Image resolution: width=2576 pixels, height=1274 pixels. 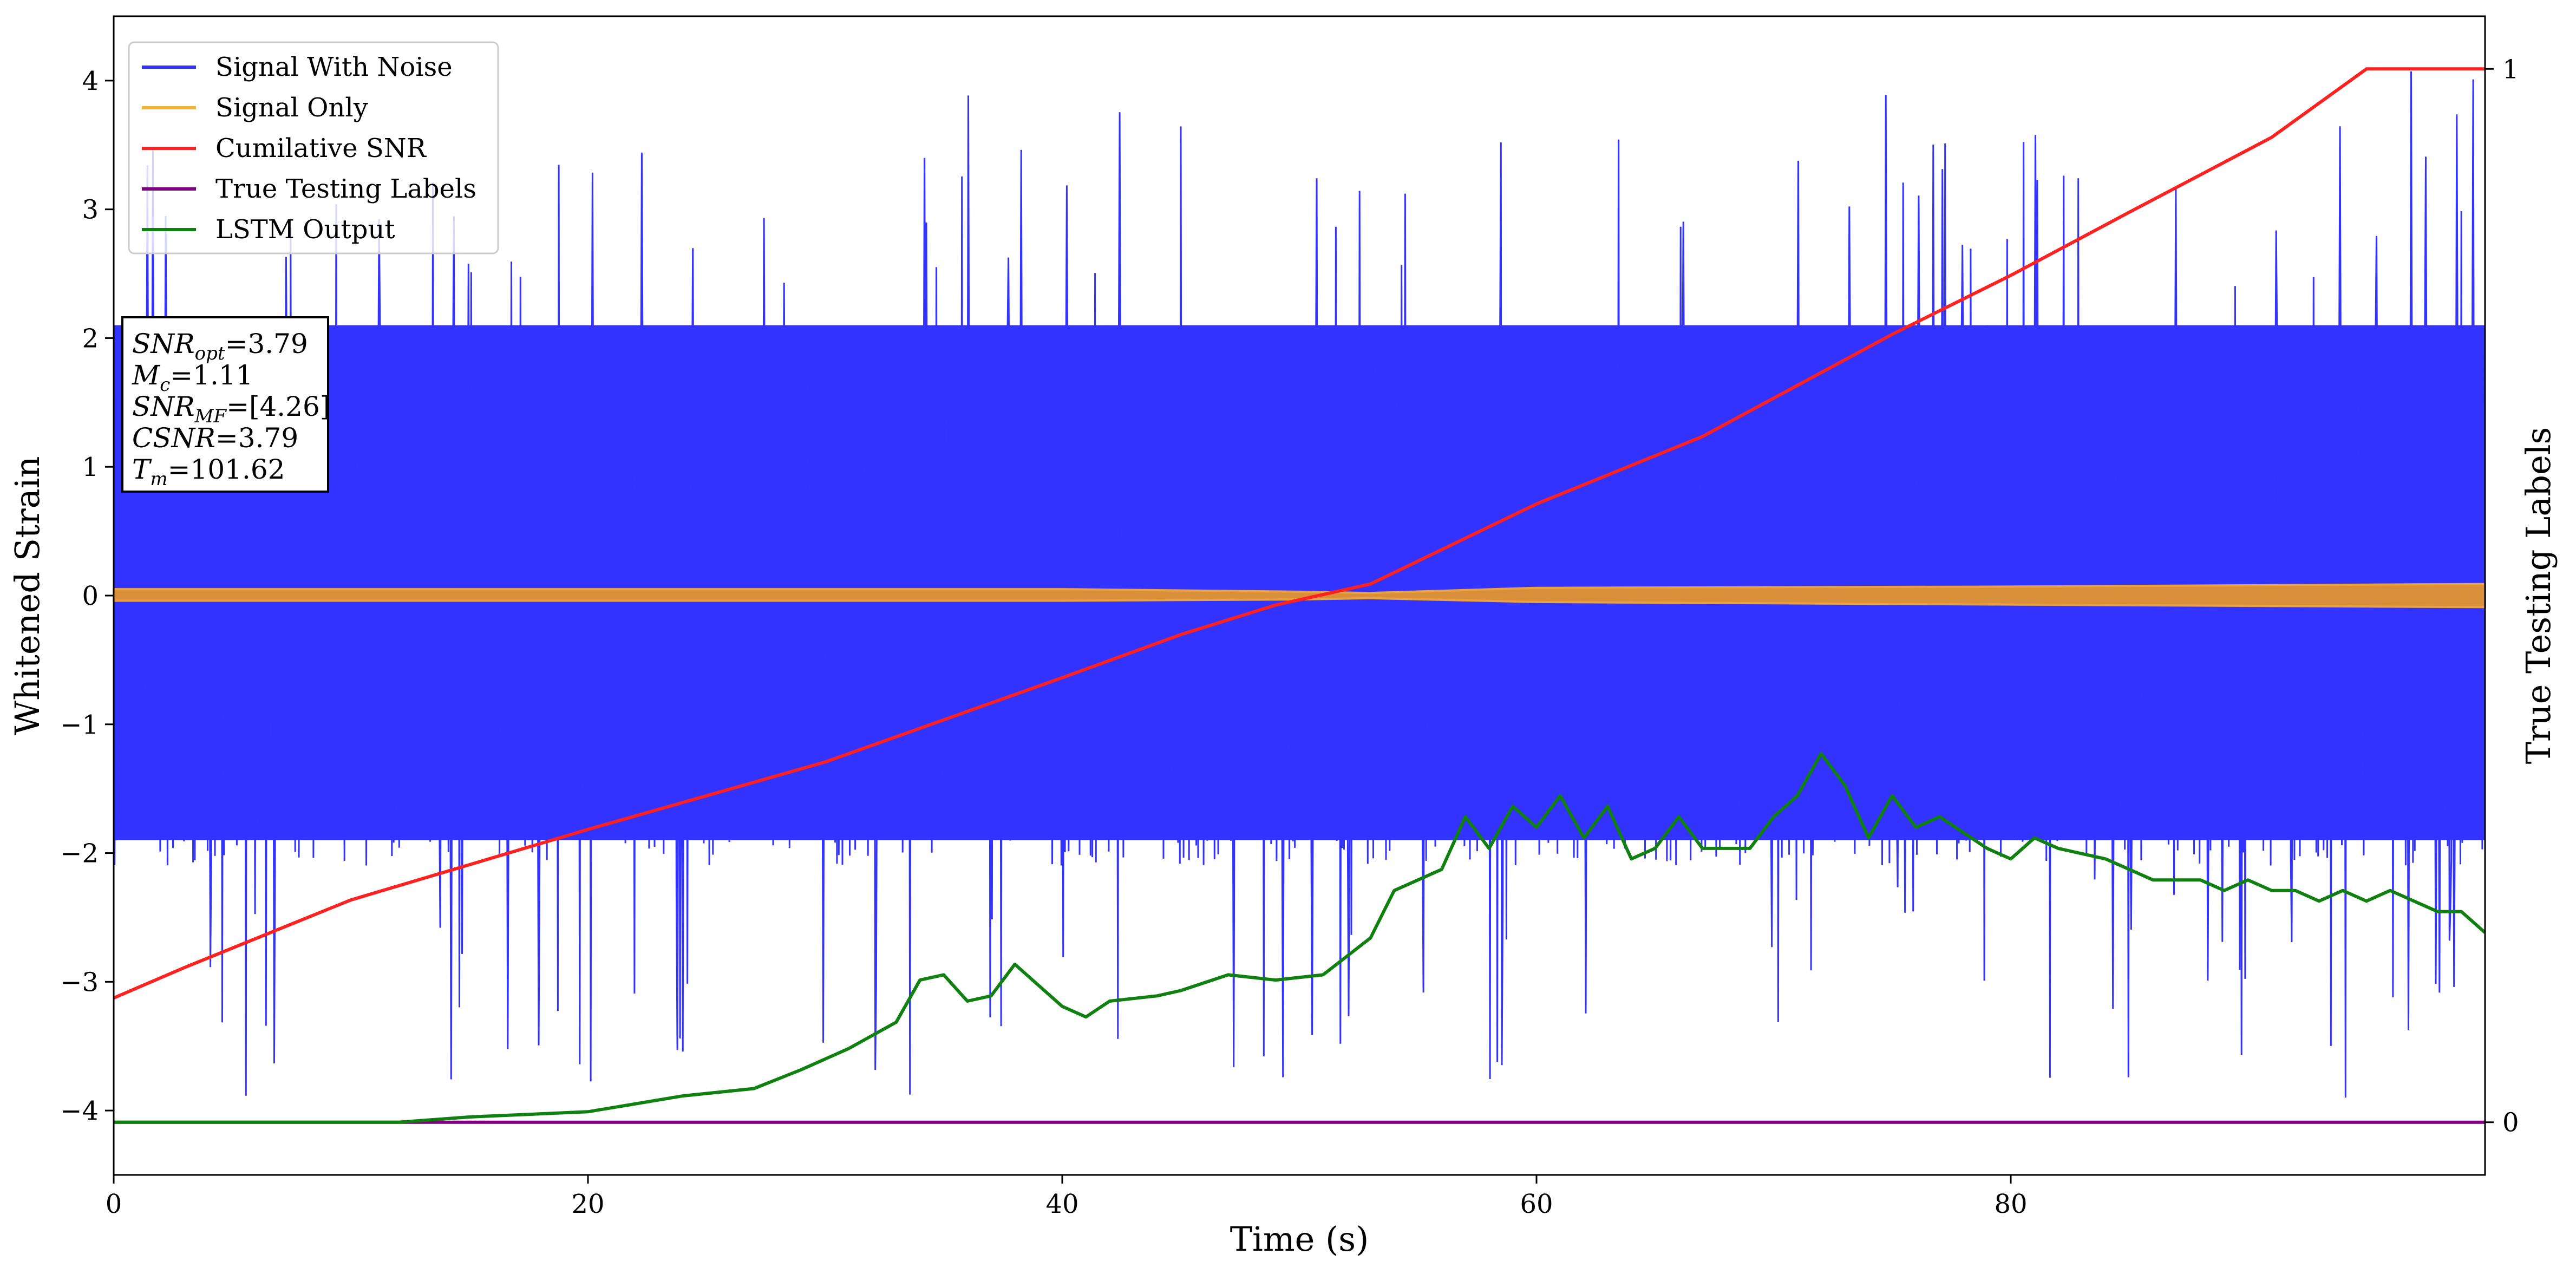 What do you see at coordinates (79, 1111) in the screenshot?
I see `y-tick-label: −4` at bounding box center [79, 1111].